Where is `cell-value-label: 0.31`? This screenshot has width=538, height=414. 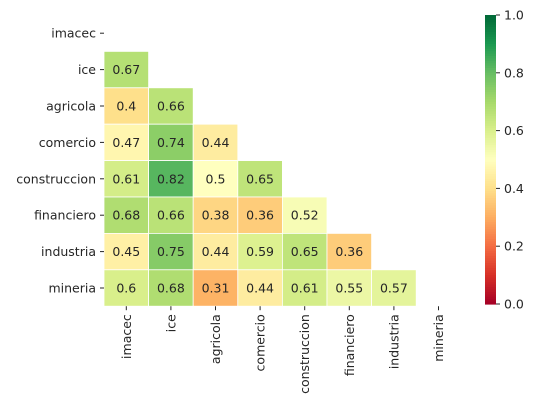
cell-value-label: 0.31 is located at coordinates (216, 288).